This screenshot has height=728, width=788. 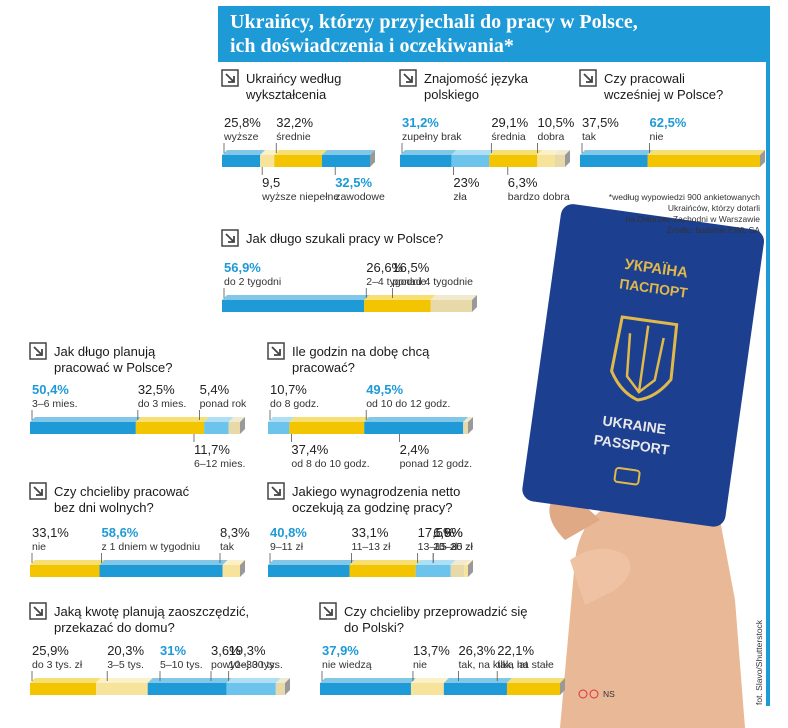 What do you see at coordinates (415, 449) in the screenshot?
I see `value-label: 2,4%` at bounding box center [415, 449].